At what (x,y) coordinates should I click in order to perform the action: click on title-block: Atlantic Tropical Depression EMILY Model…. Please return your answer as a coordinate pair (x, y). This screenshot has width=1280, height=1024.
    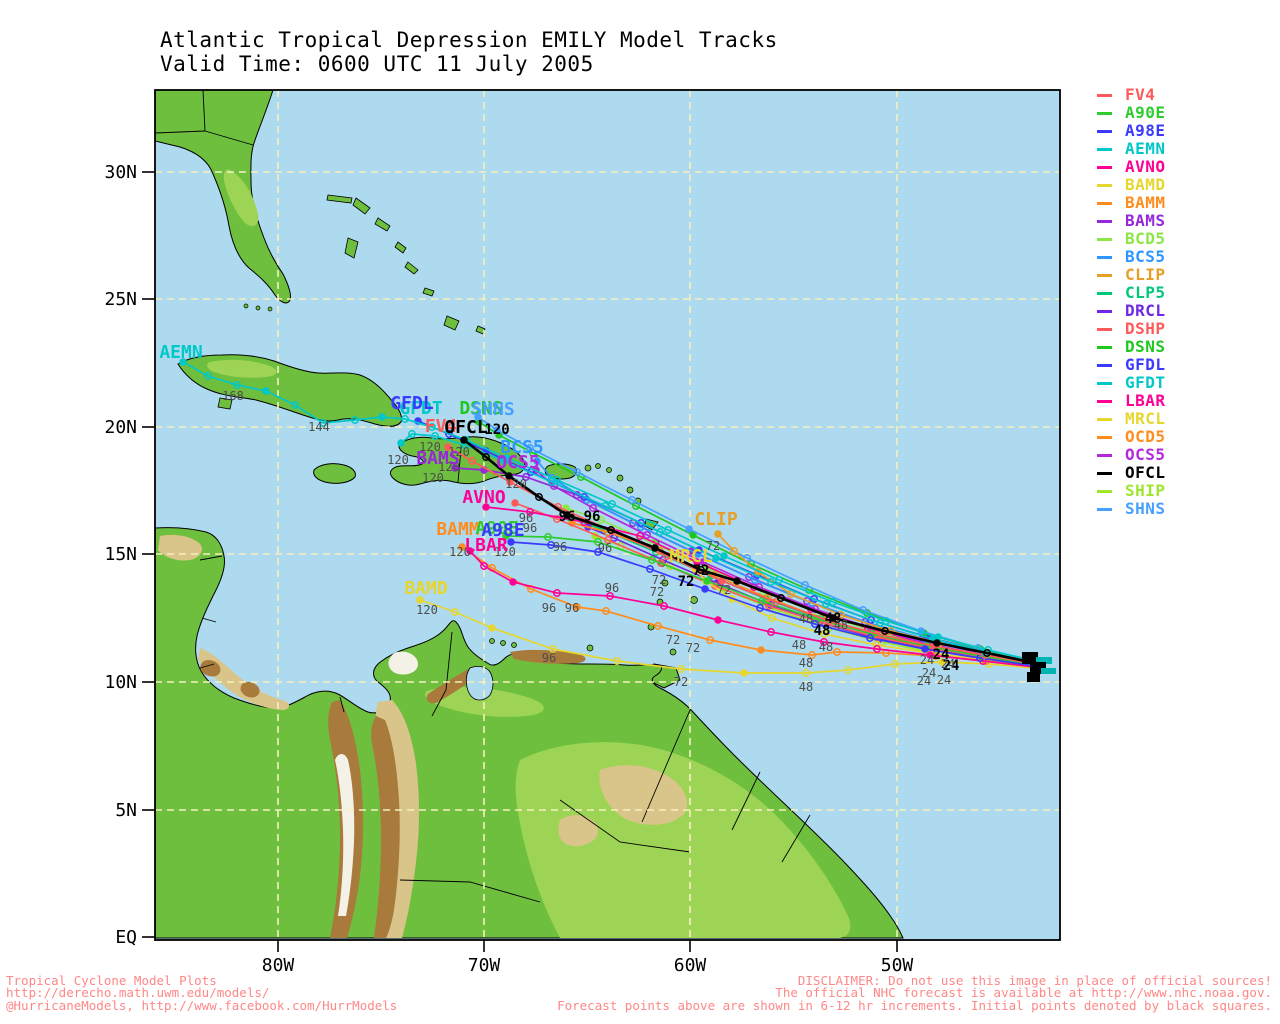
    Looking at the image, I should click on (469, 52).